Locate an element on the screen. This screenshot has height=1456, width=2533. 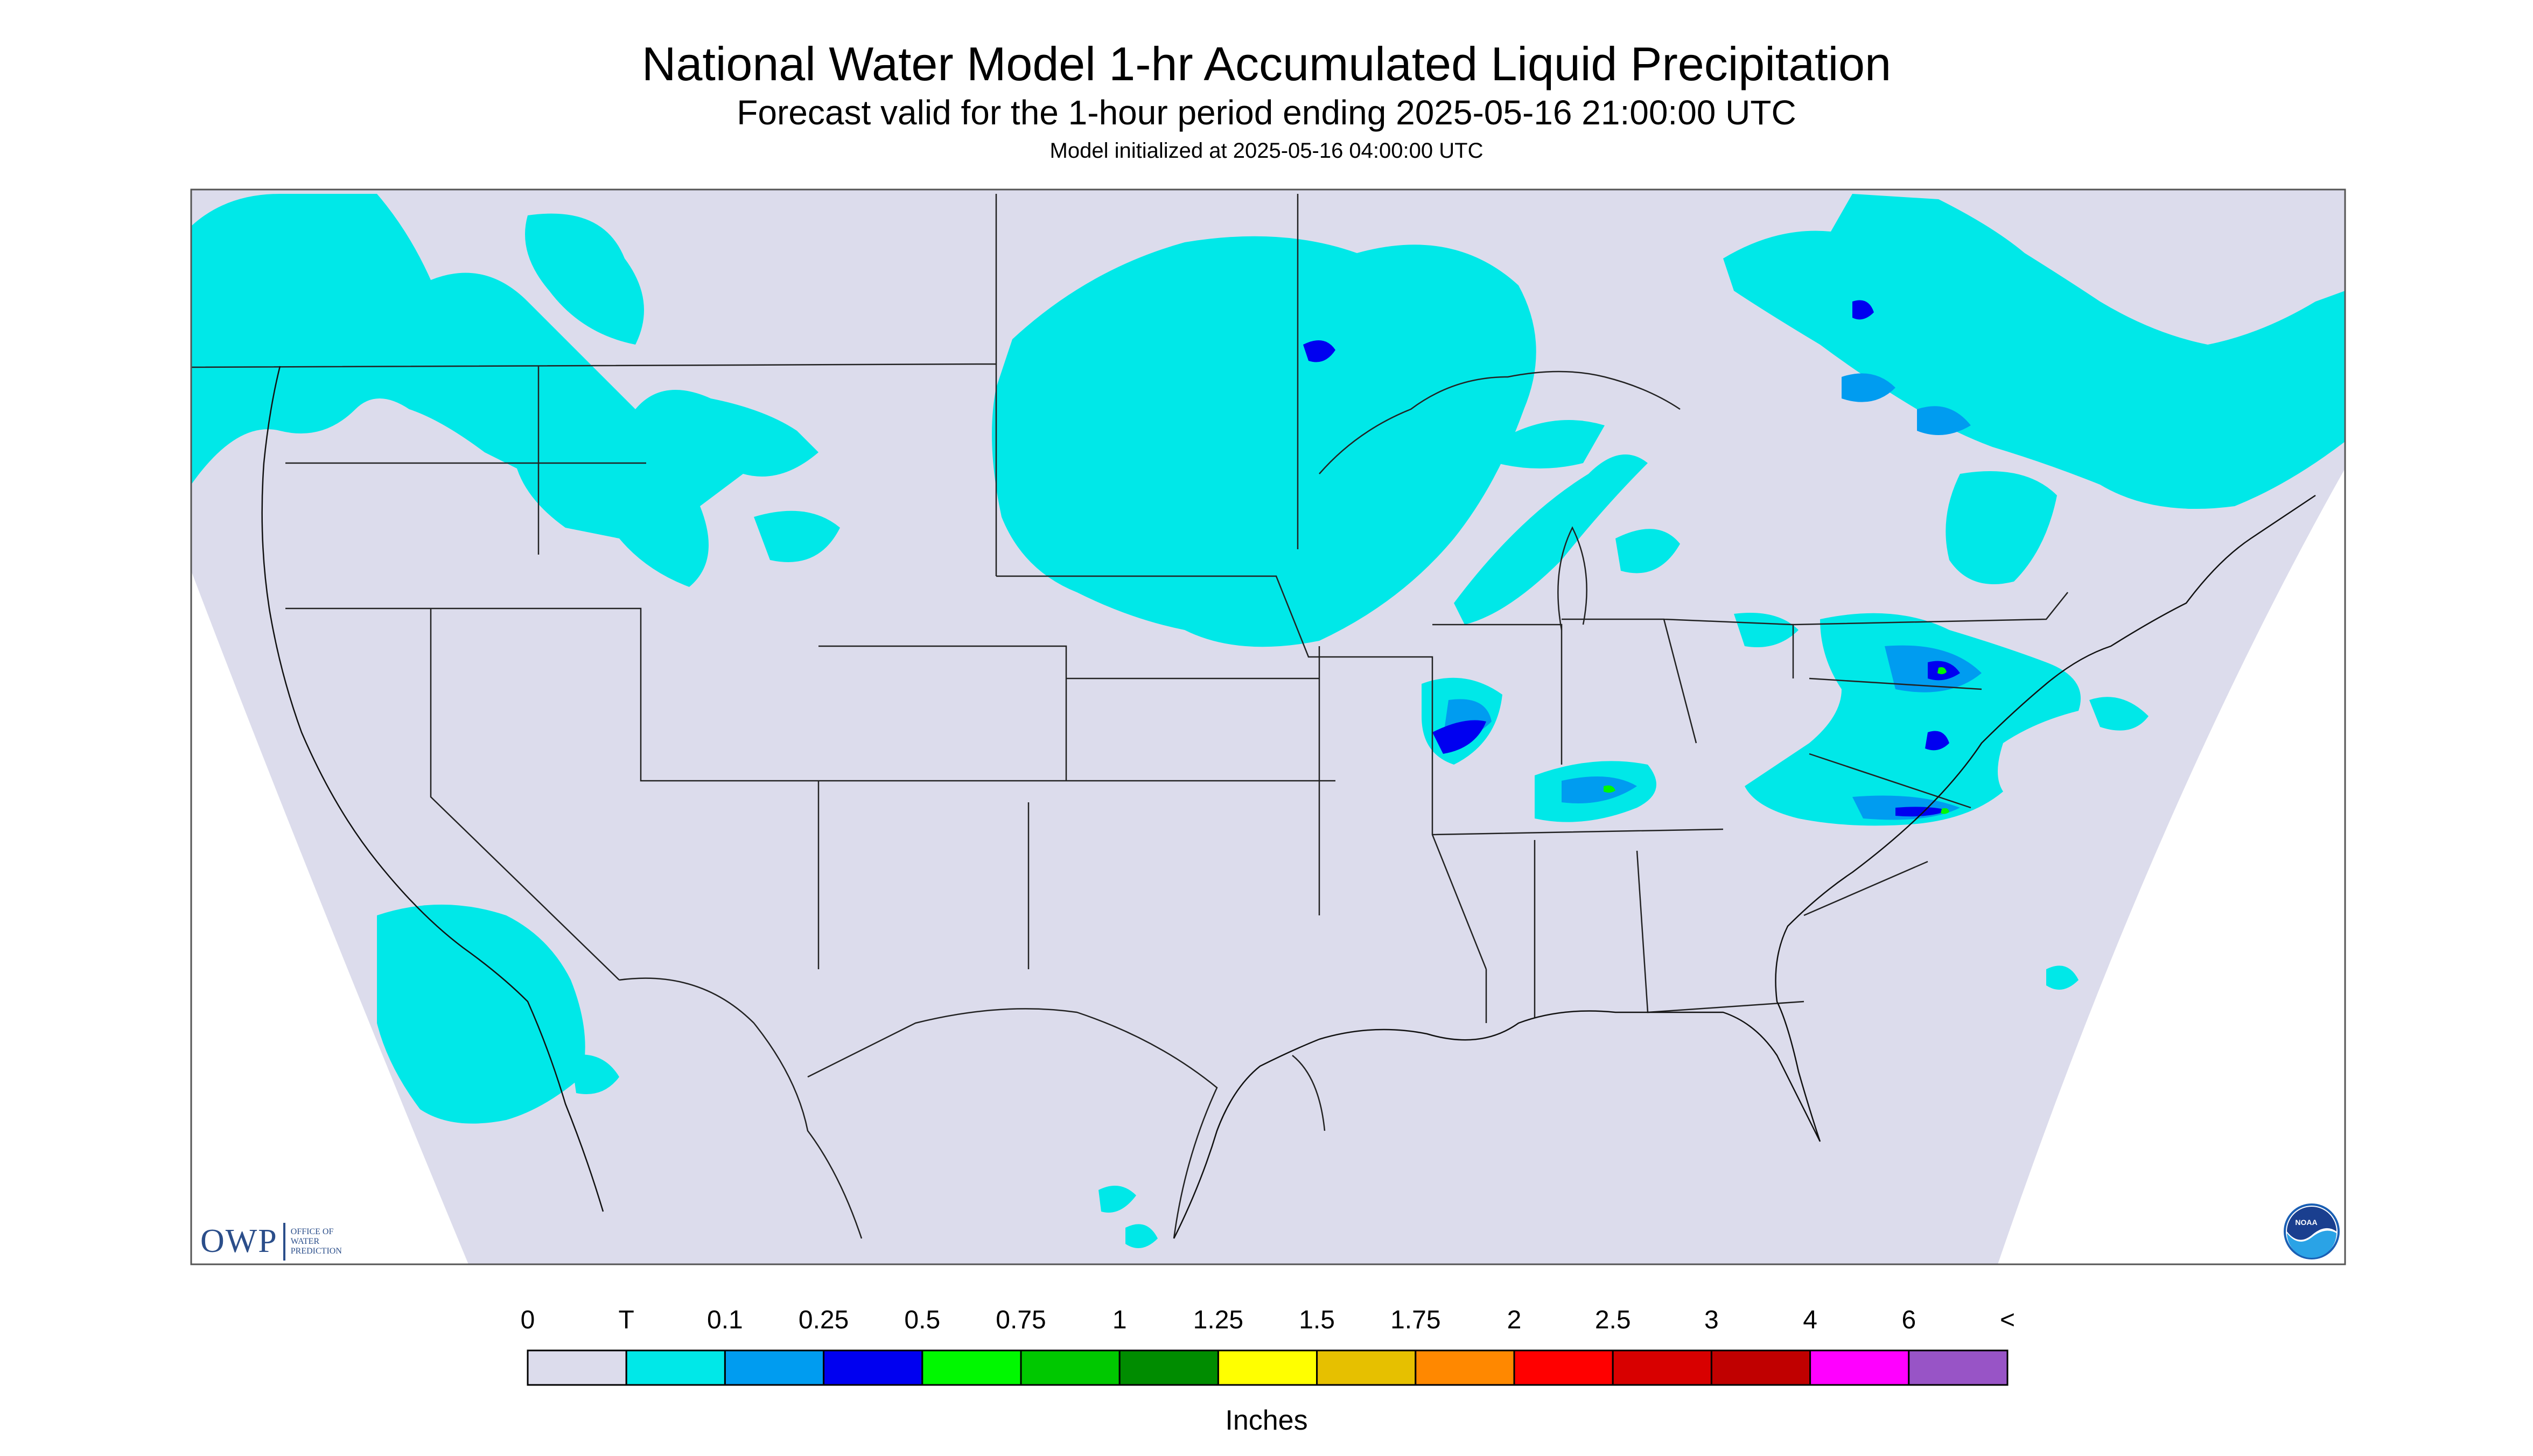
owp-logo-line-1: OFFICE OF is located at coordinates (312, 1231).